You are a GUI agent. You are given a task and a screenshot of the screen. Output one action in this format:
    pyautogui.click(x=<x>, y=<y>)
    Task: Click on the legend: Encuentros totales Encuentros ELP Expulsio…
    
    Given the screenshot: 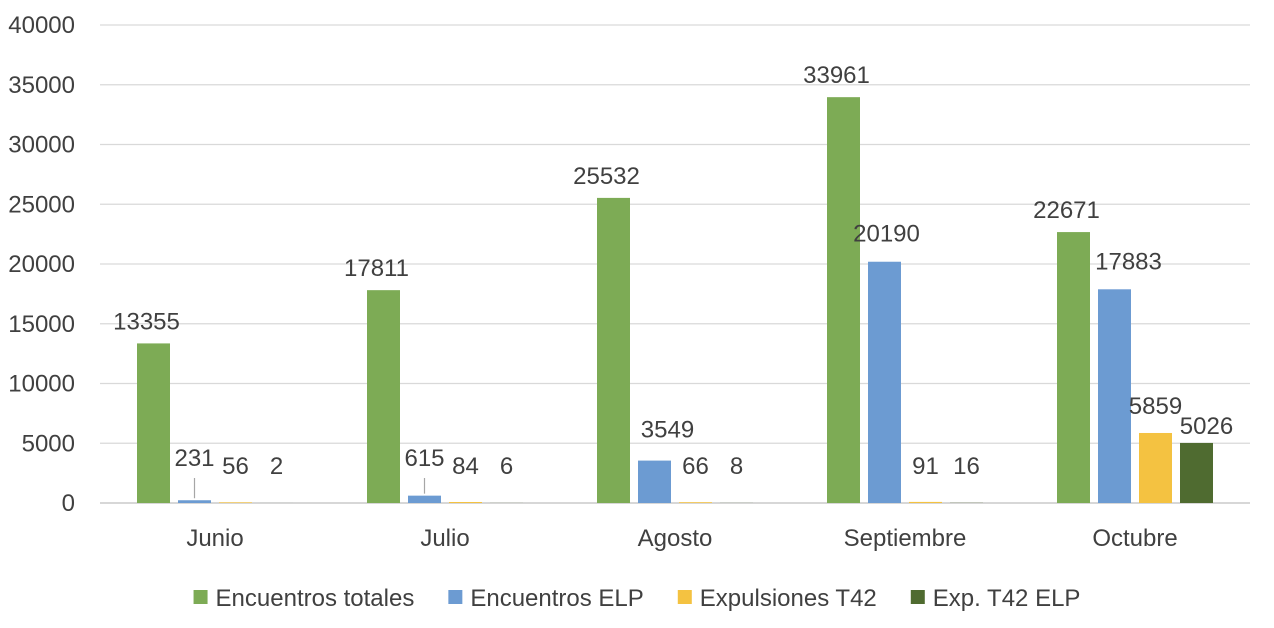 What is the action you would take?
    pyautogui.click(x=637, y=598)
    